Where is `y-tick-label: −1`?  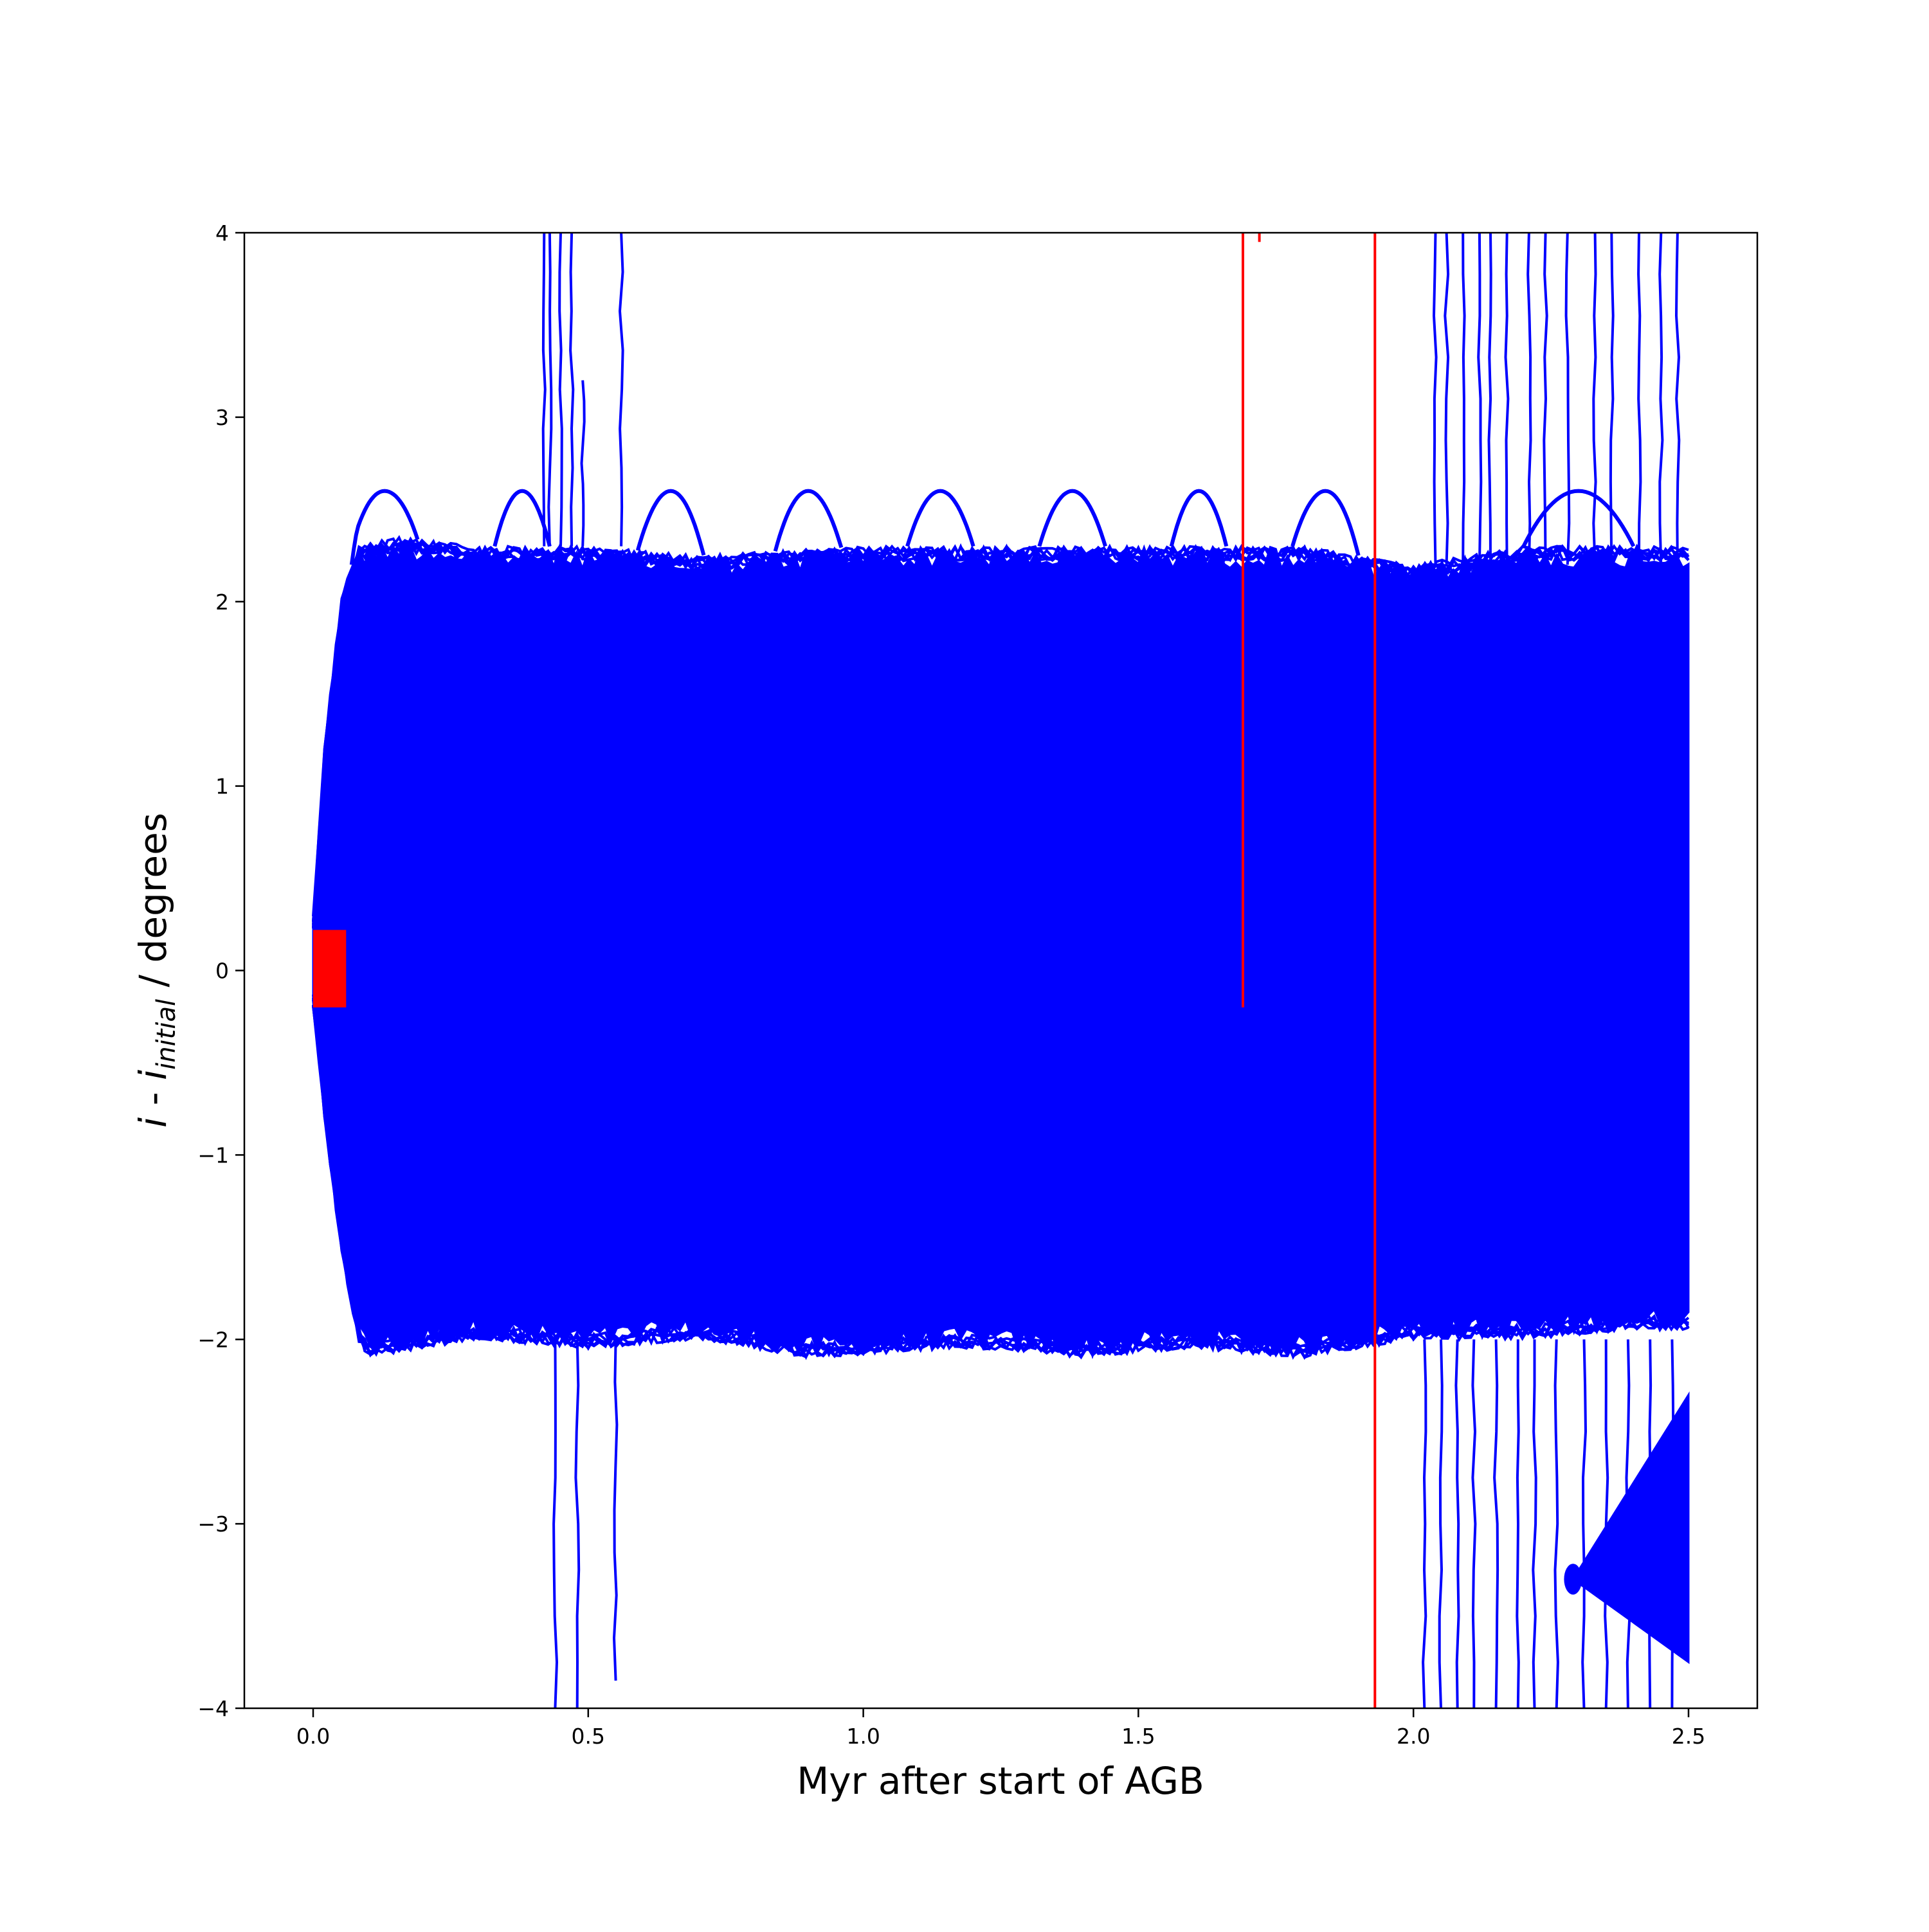 y-tick-label: −1 is located at coordinates (213, 1155).